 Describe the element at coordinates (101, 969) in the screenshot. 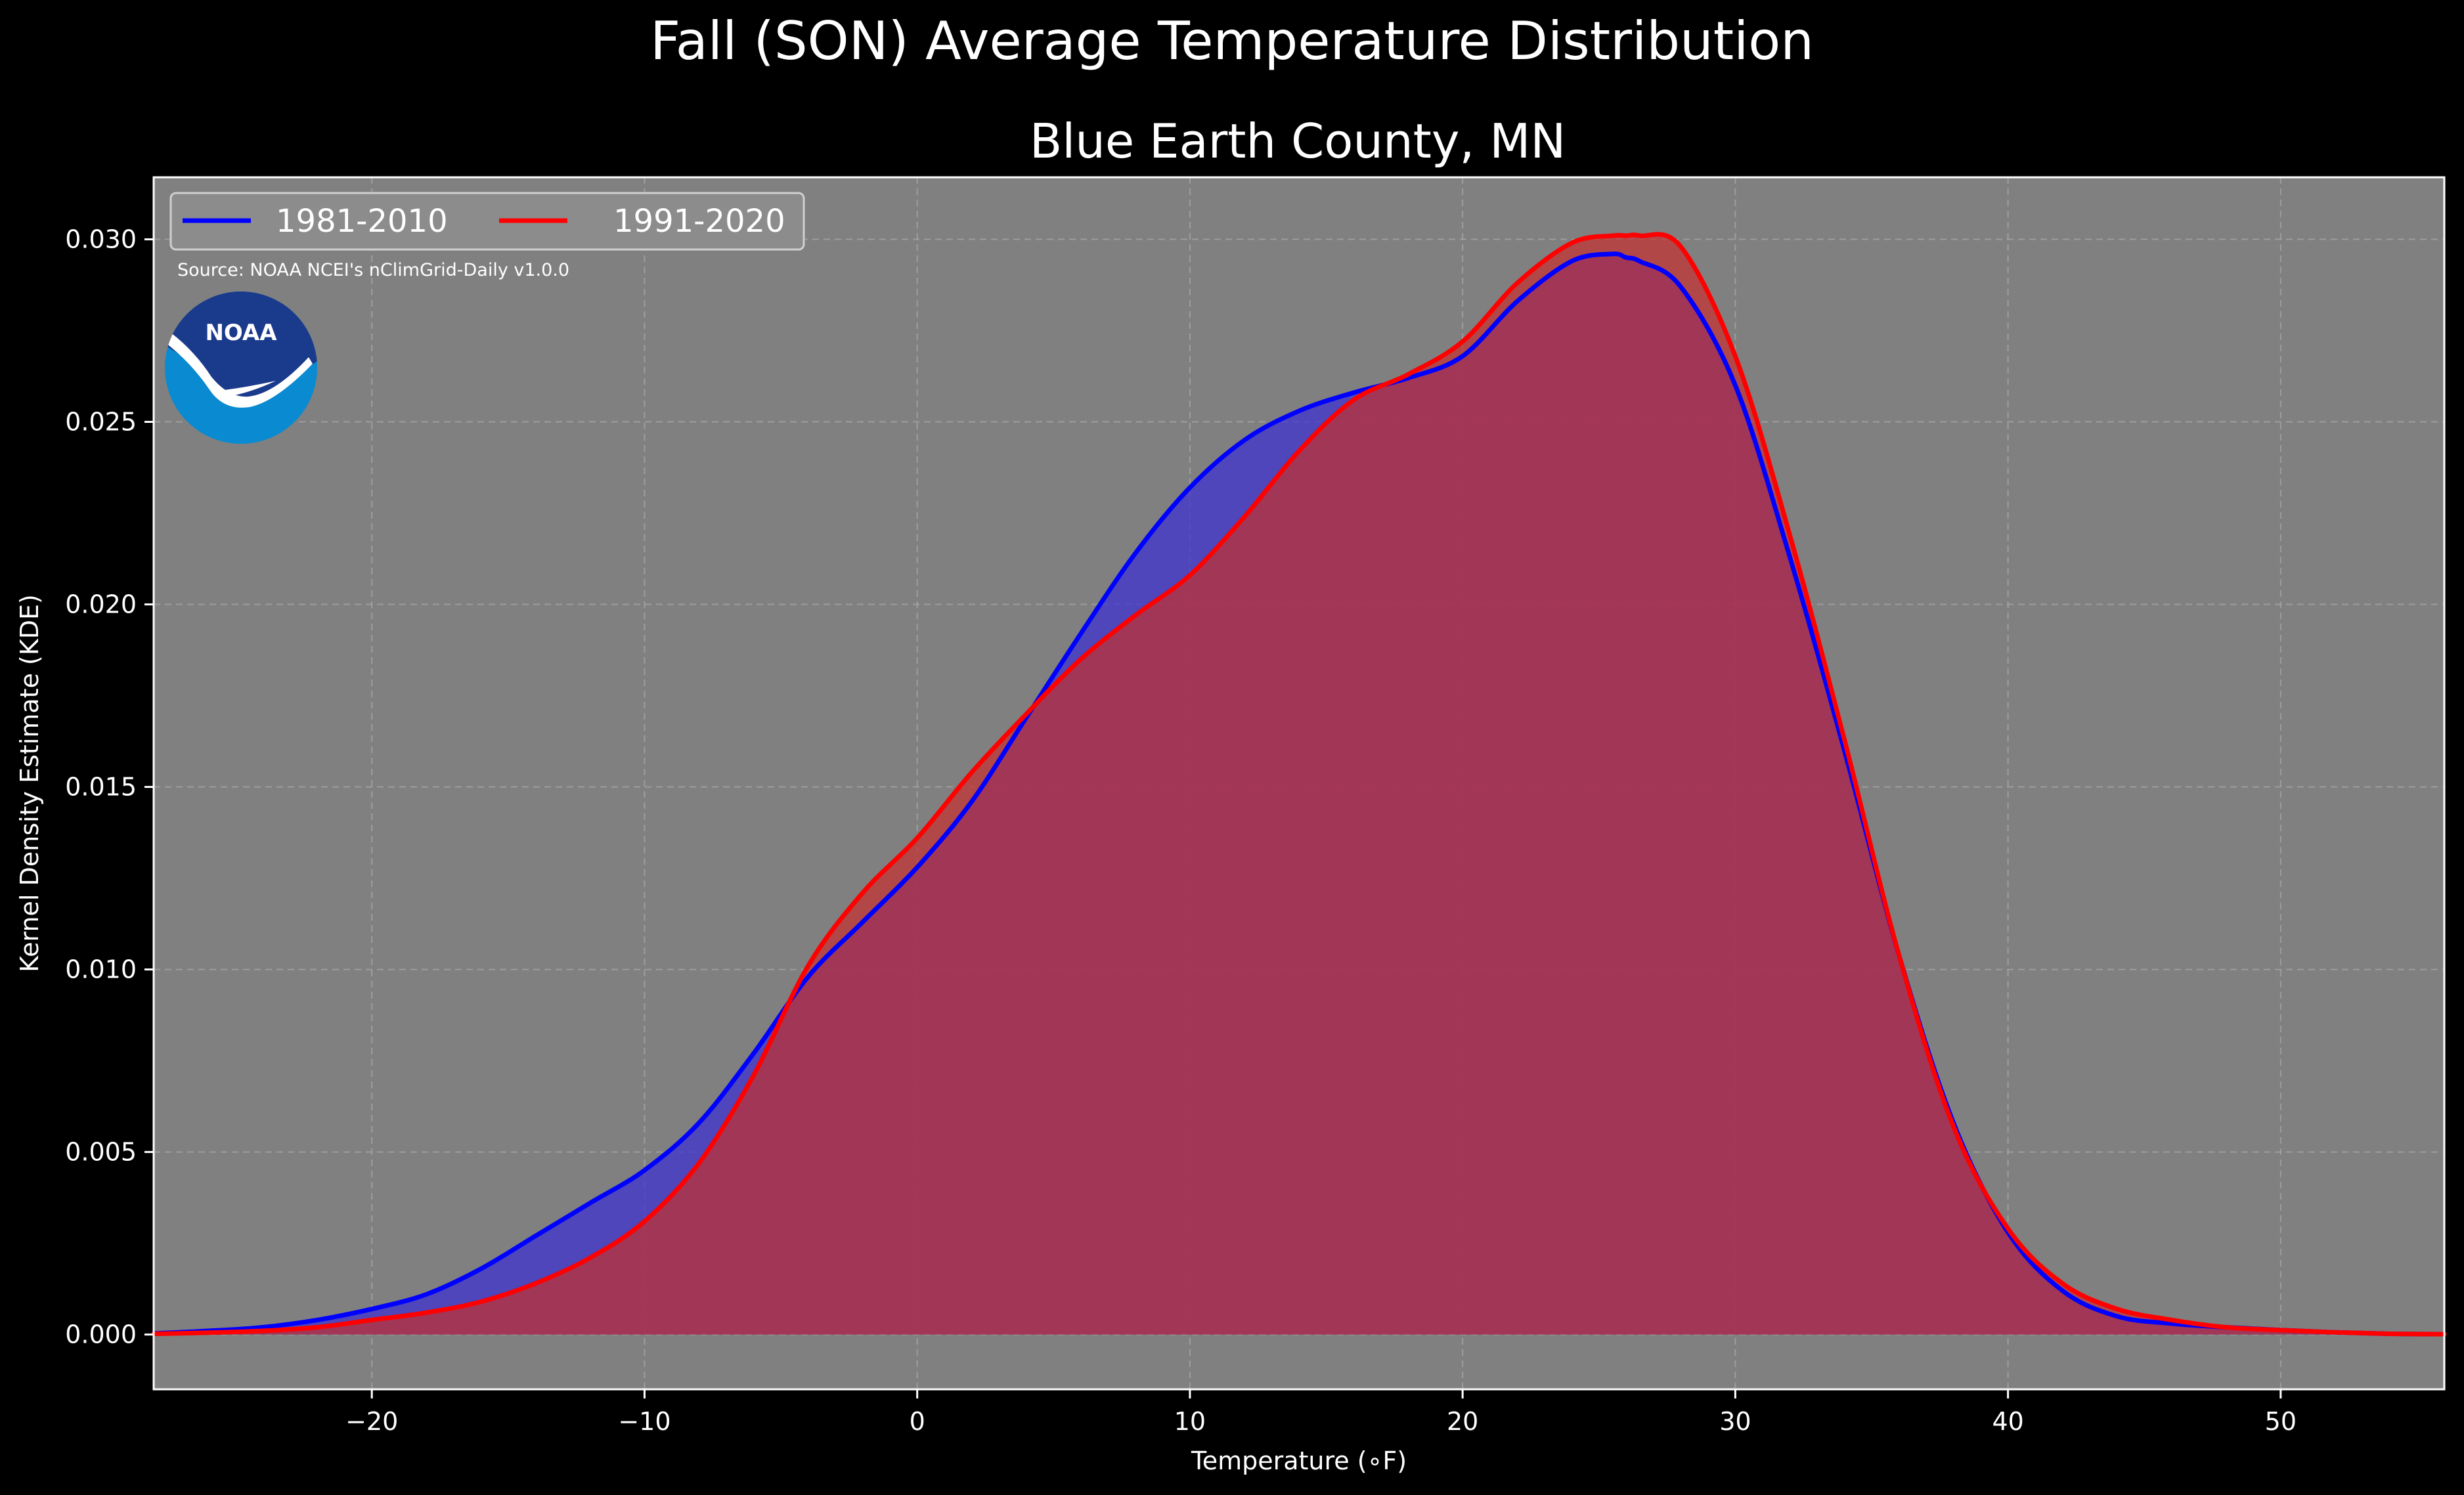

I see `y-tick-label: 0.010` at that location.